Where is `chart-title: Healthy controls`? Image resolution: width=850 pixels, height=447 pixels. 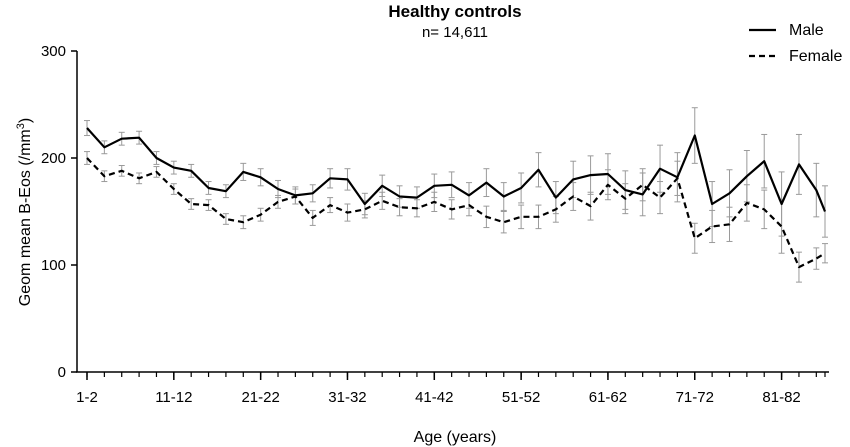
chart-title: Healthy controls is located at coordinates (454, 11).